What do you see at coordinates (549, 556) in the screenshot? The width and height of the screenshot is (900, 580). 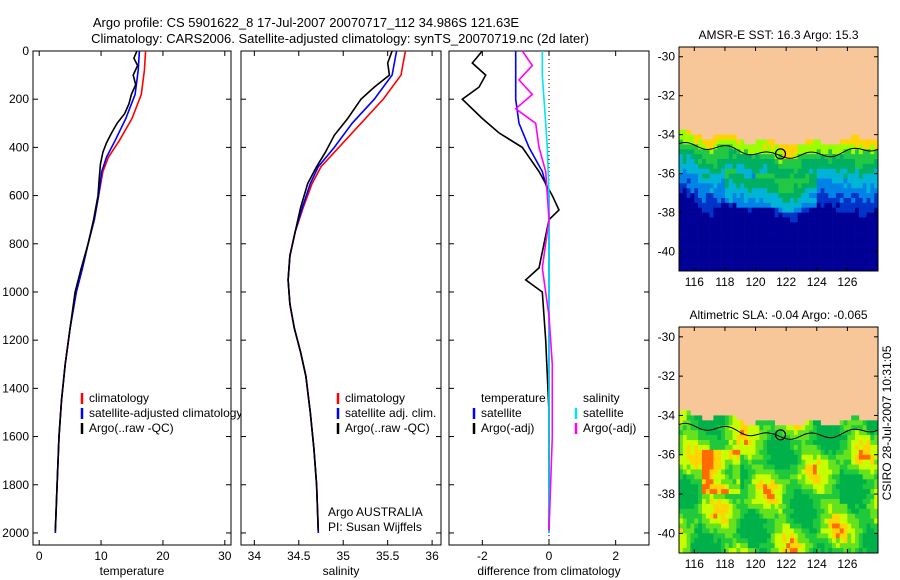 I see `x-tick-label: 0` at bounding box center [549, 556].